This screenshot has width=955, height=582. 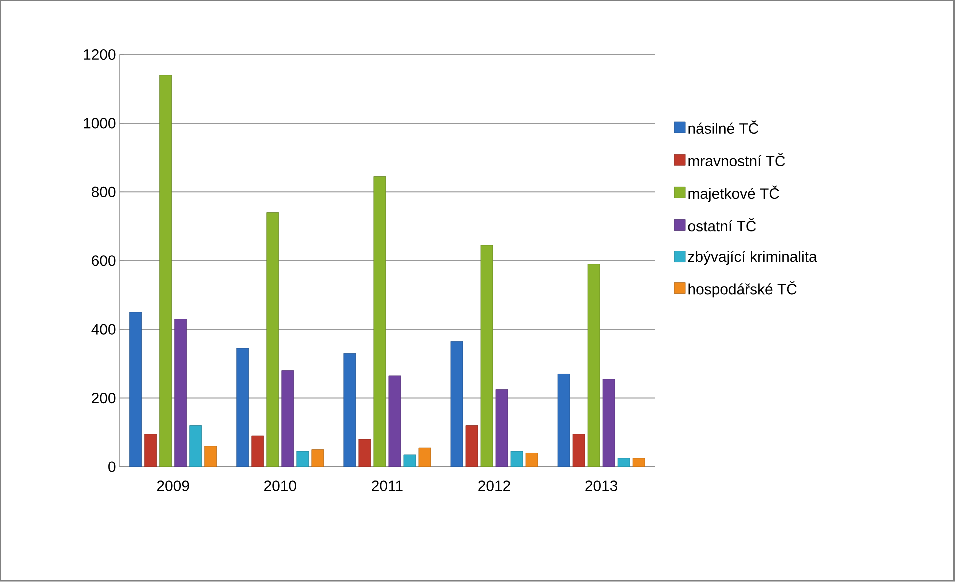 I want to click on y-tick-label: 0, so click(x=112, y=467).